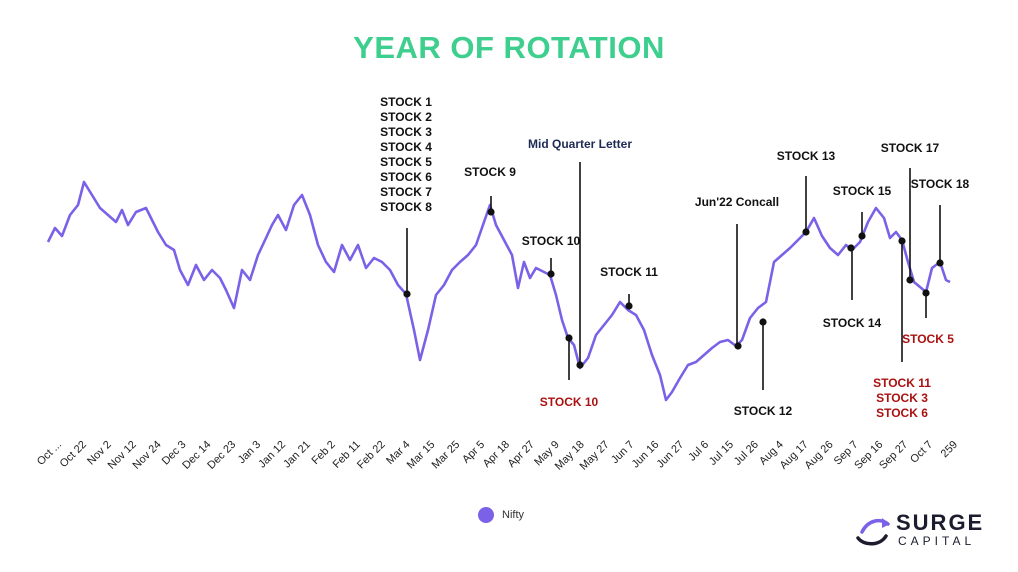  I want to click on annotation: STOCK 9, so click(490, 190).